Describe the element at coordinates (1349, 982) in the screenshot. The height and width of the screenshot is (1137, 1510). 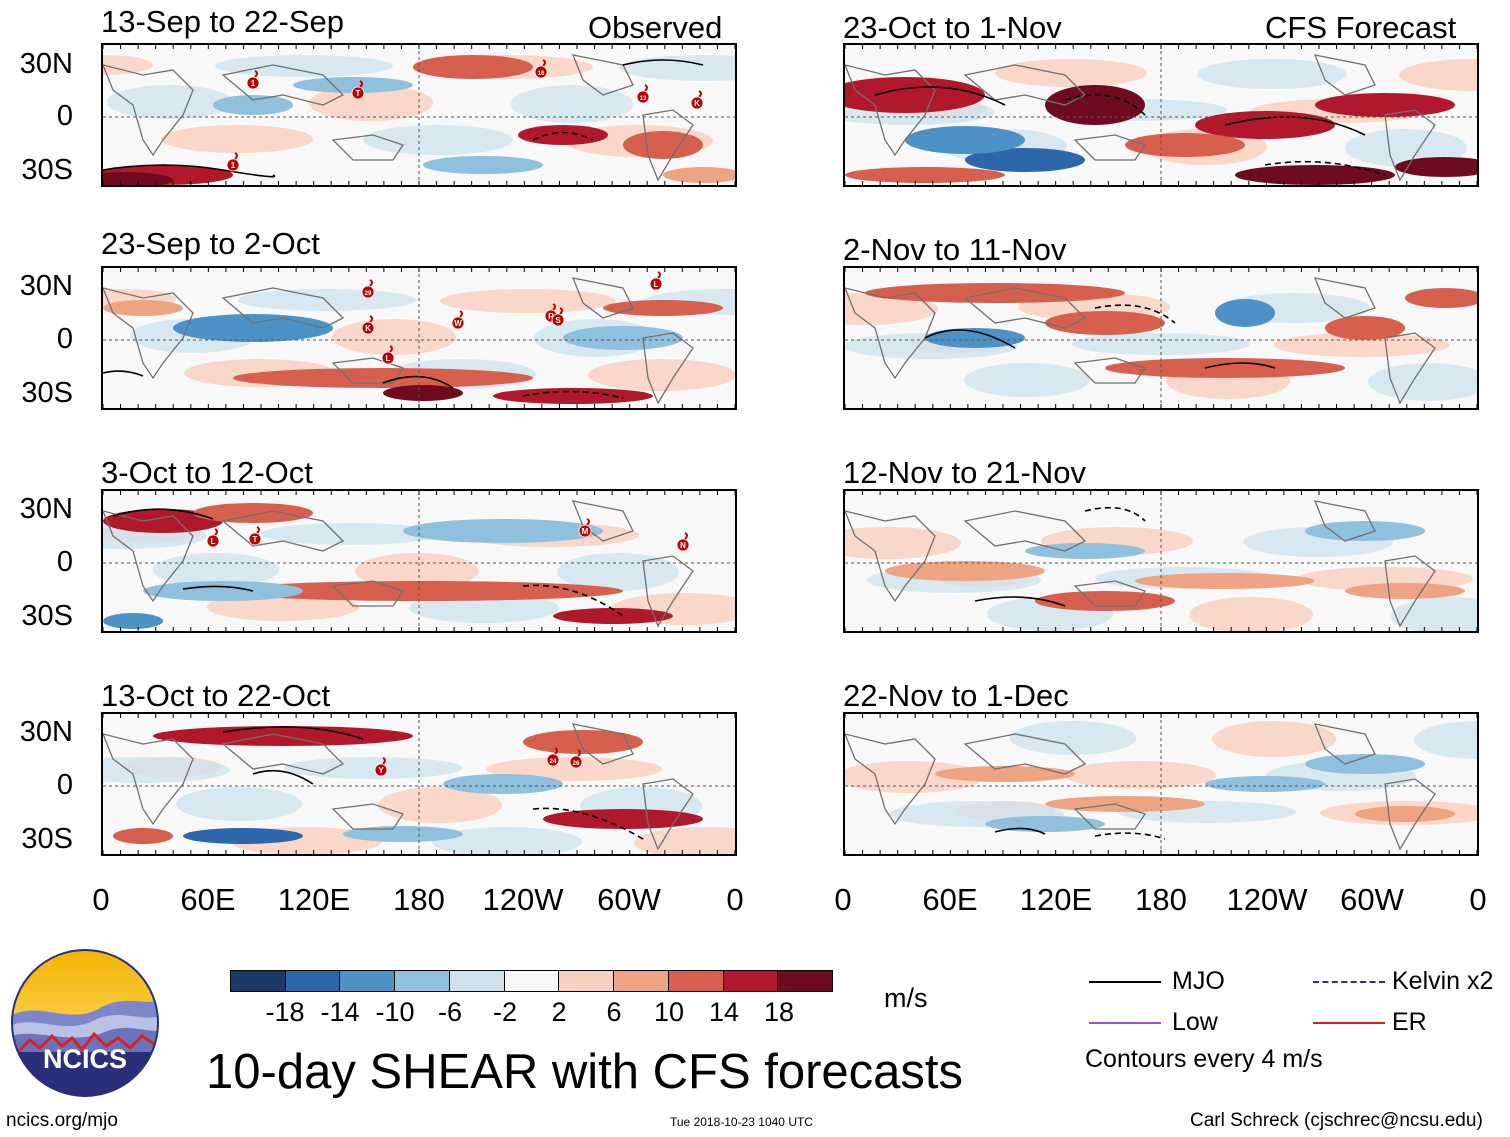
I see `legend-line-kelvin` at that location.